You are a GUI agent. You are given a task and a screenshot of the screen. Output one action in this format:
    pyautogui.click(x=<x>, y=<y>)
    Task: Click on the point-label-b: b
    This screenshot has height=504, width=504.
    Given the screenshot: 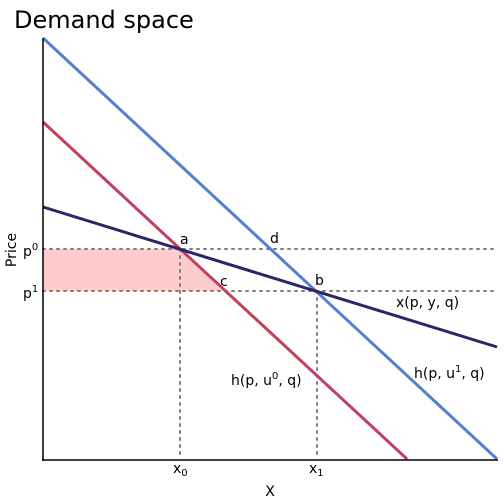 What is the action you would take?
    pyautogui.click(x=319, y=281)
    